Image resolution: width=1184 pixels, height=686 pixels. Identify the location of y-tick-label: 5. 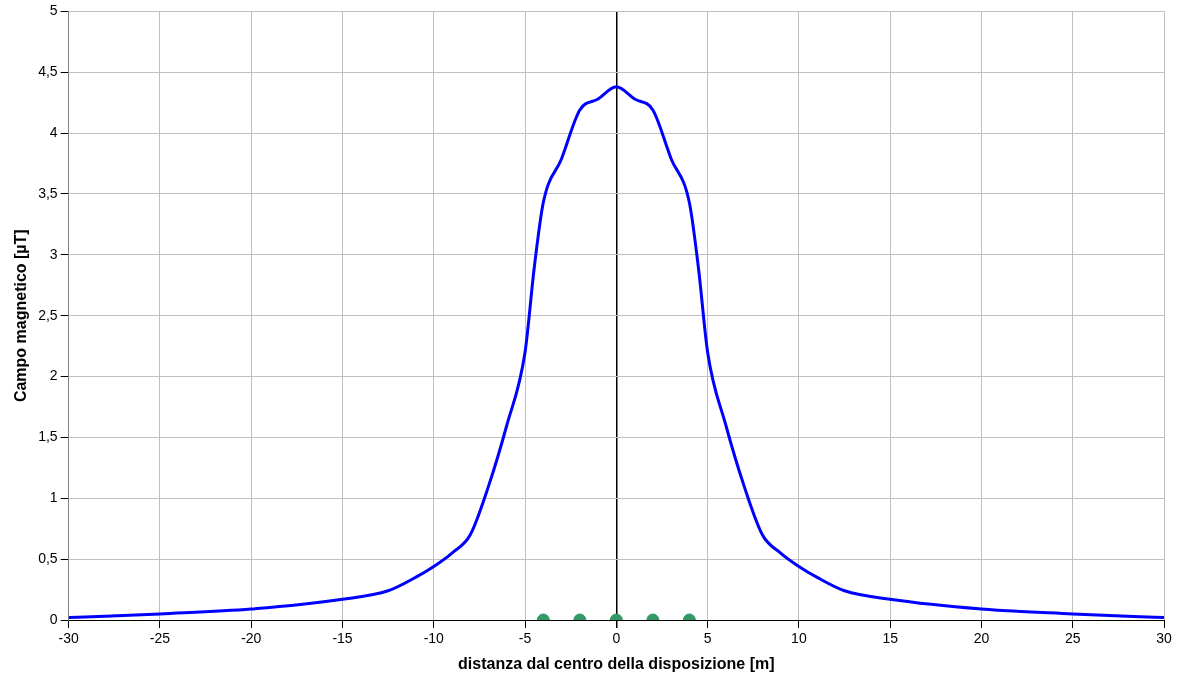
(53, 10).